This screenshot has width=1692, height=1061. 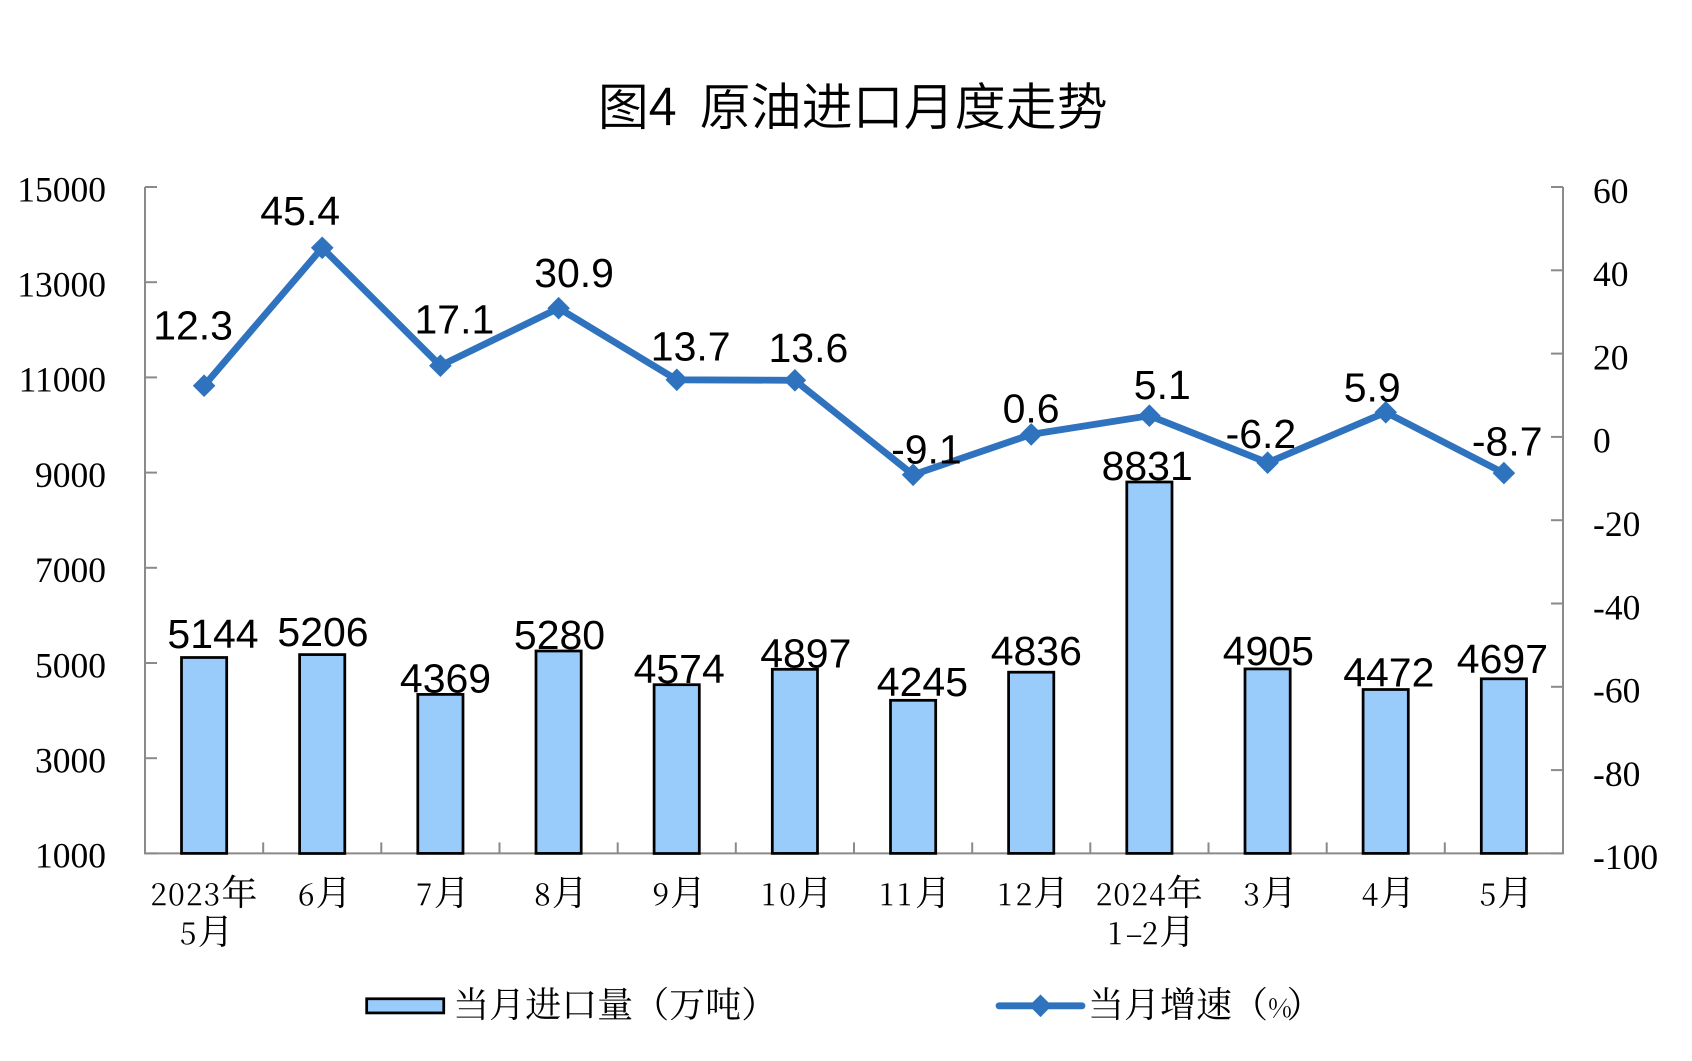 What do you see at coordinates (1616, 607) in the screenshot?
I see `svg-text: -40` at bounding box center [1616, 607].